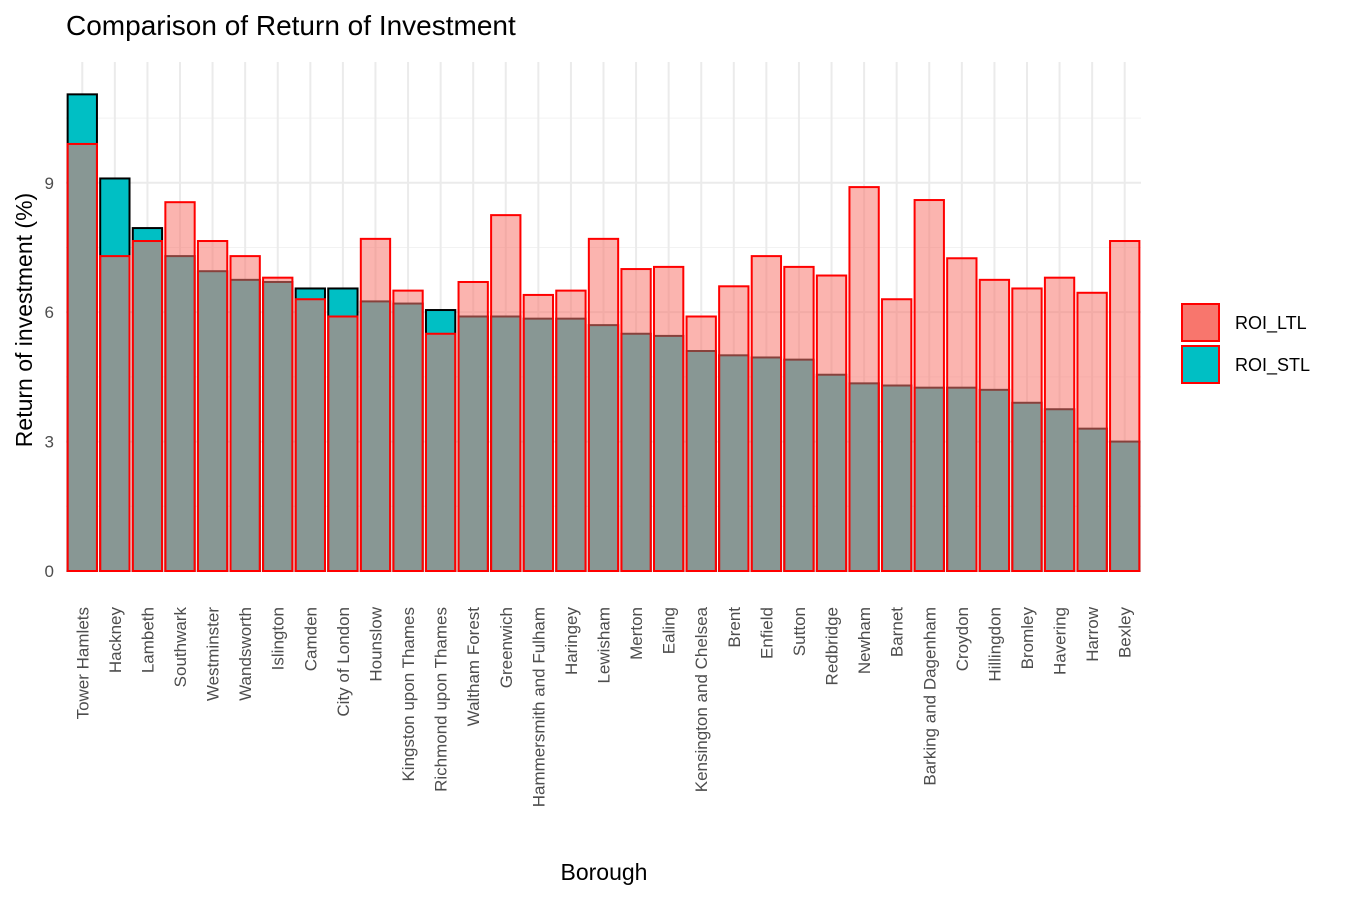 This screenshot has width=1349, height=899. I want to click on x-tick-label: Redbridge, so click(832, 646).